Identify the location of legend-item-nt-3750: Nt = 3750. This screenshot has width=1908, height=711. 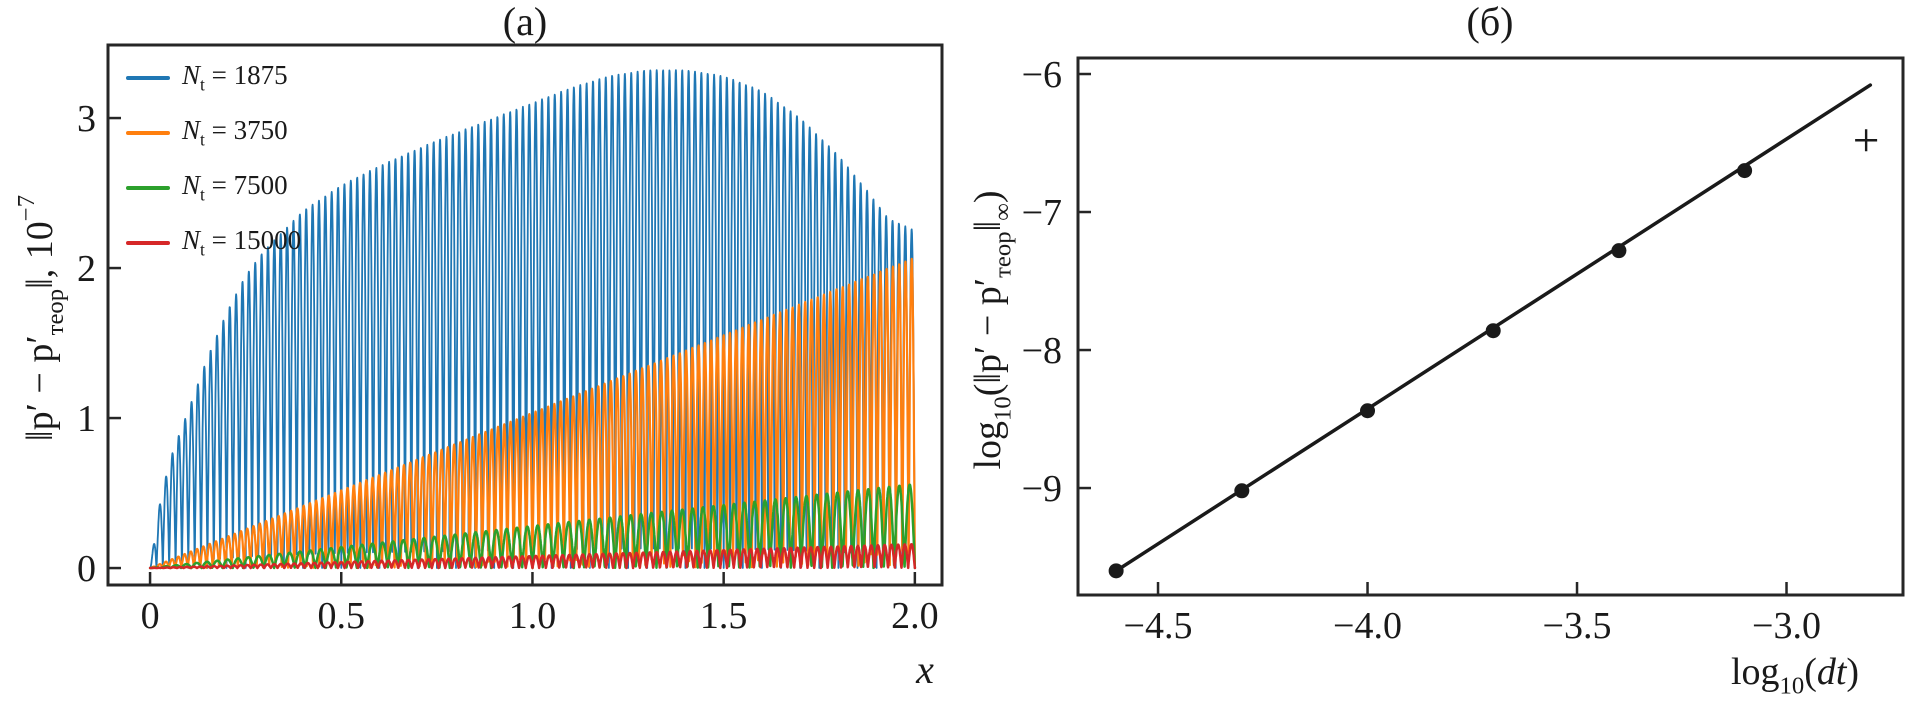
(213, 132).